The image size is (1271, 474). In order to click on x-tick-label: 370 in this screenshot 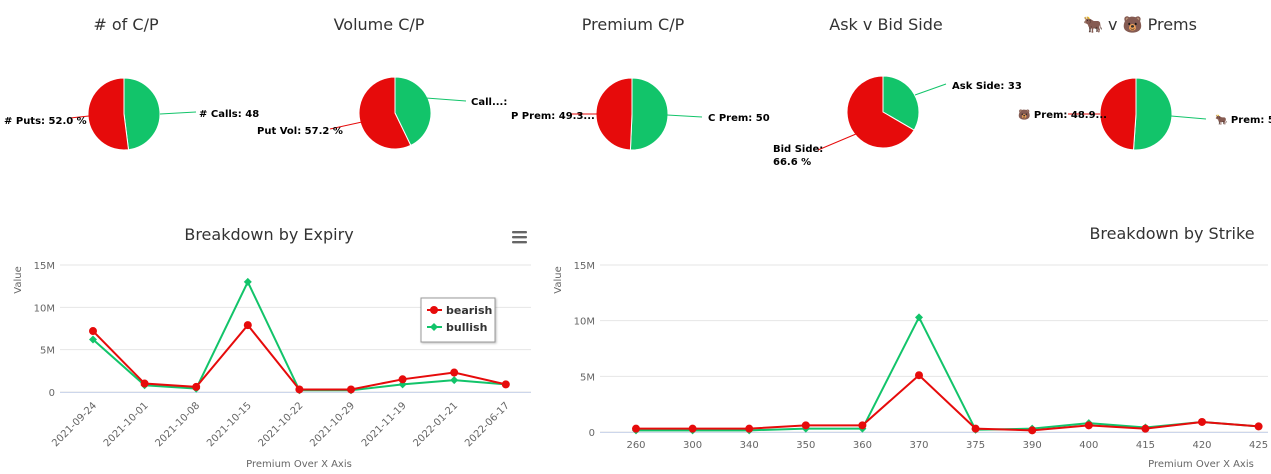, I will do `click(918, 445)`.